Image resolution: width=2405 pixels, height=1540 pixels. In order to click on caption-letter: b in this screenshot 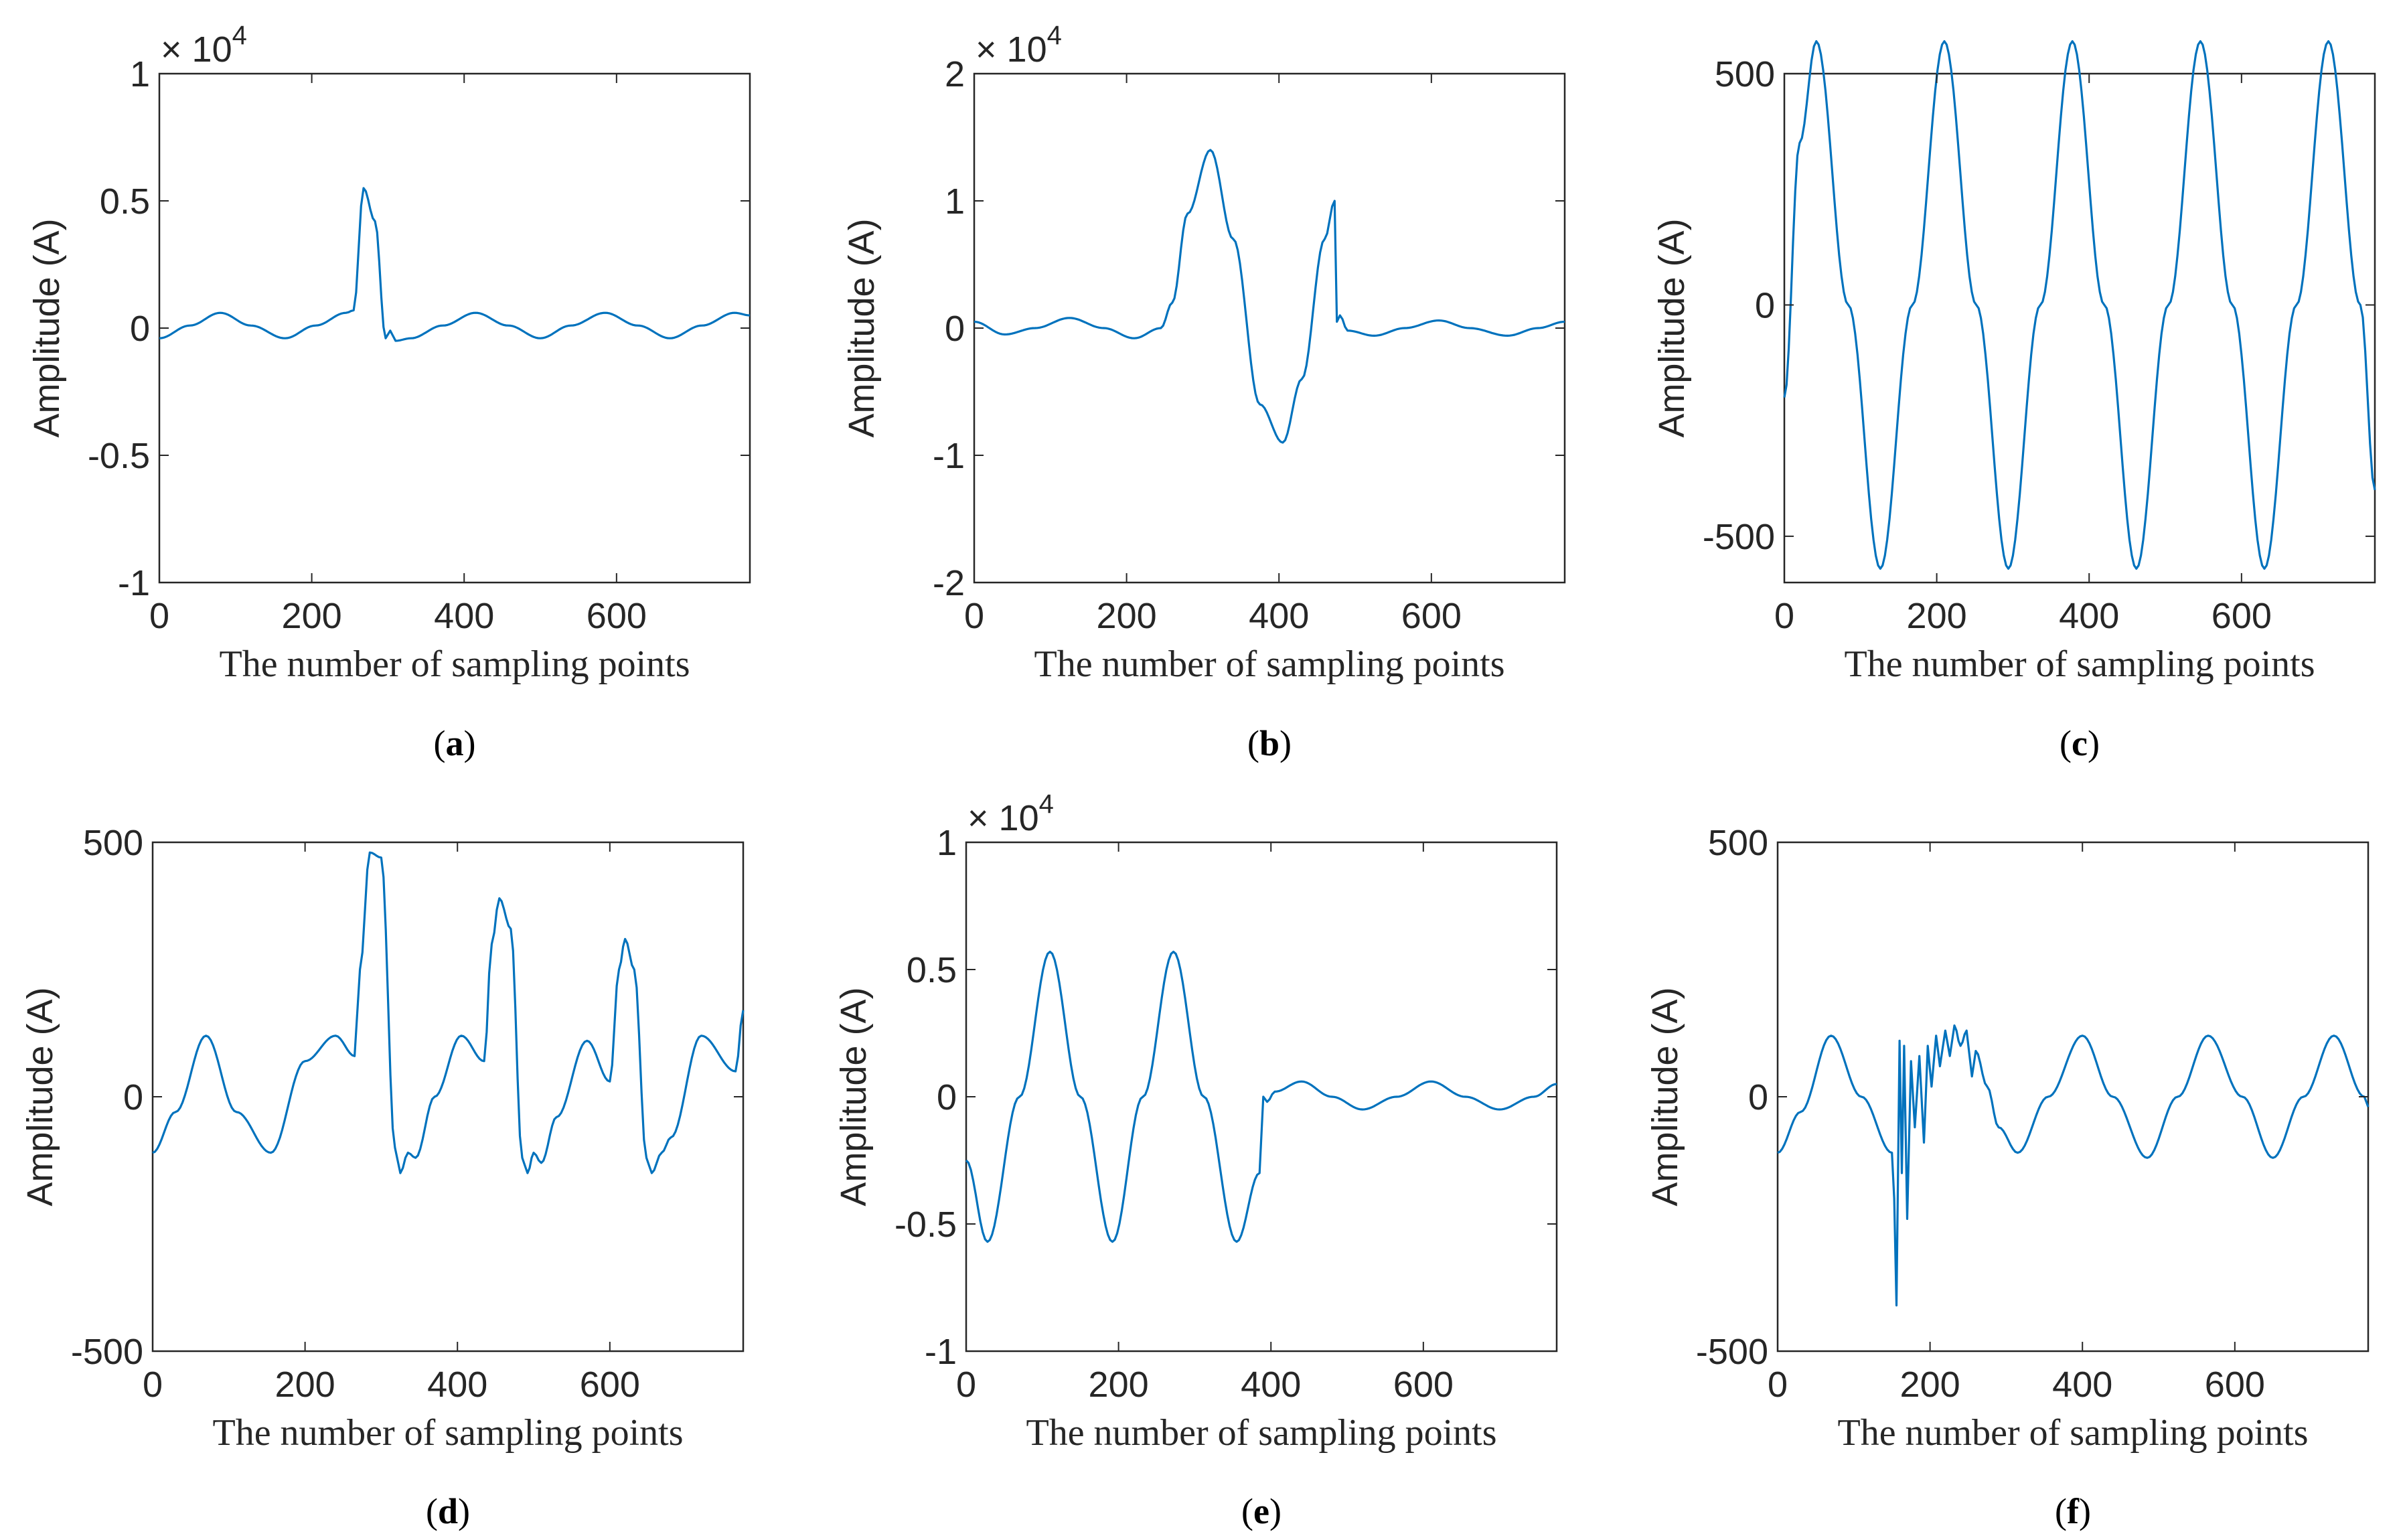, I will do `click(1269, 743)`.